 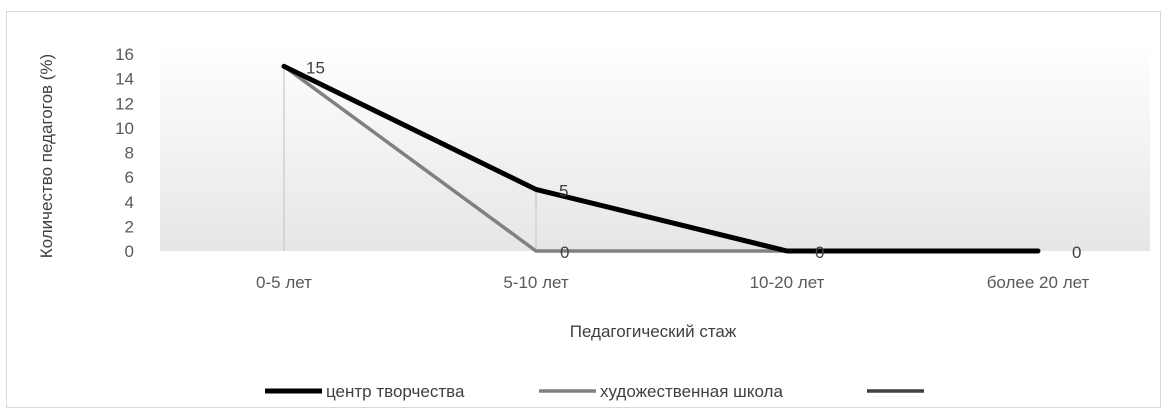 What do you see at coordinates (124, 54) in the screenshot?
I see `y-tick-label: 16` at bounding box center [124, 54].